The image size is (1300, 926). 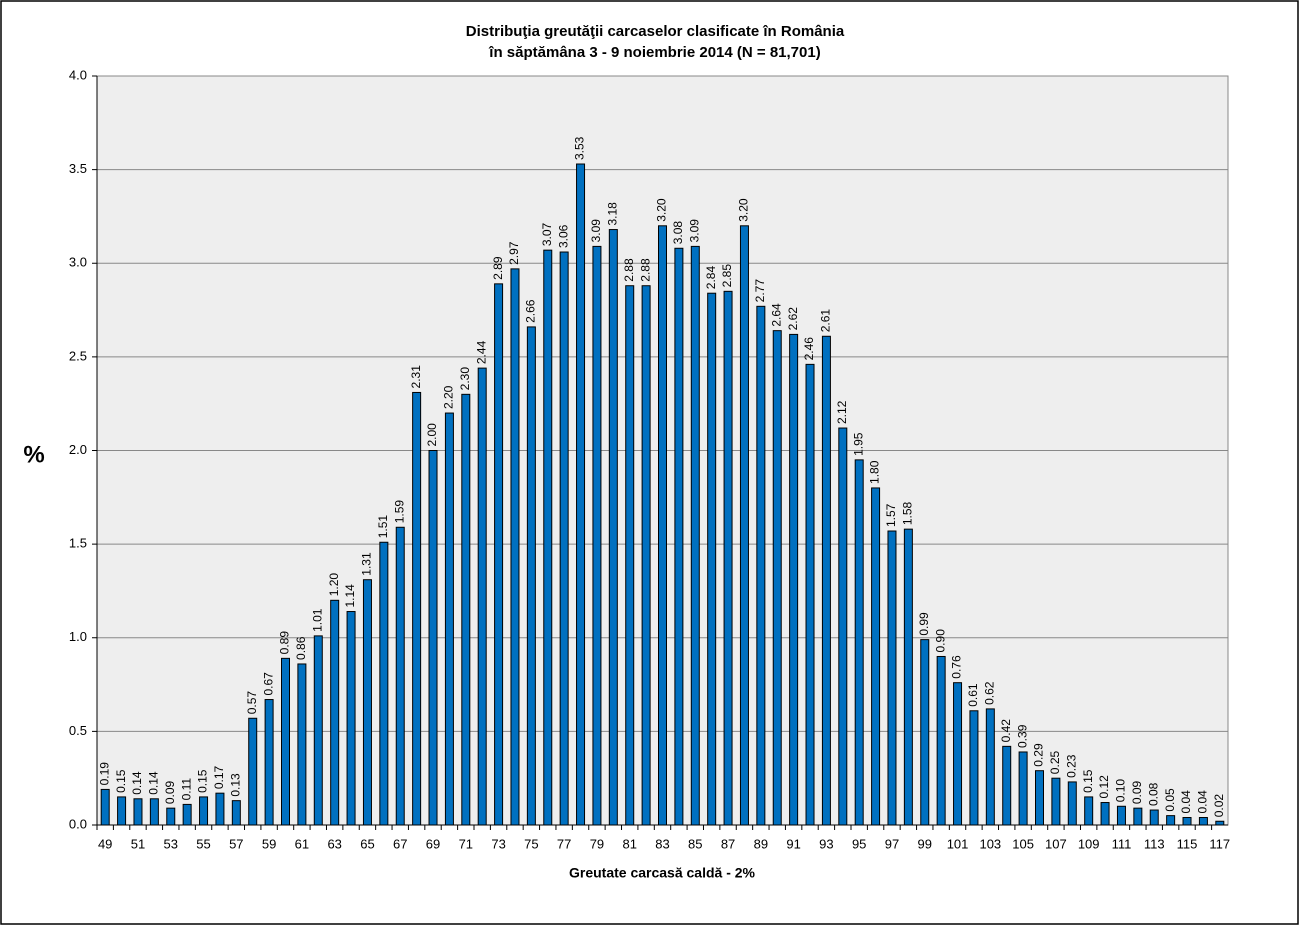 What do you see at coordinates (235, 785) in the screenshot?
I see `value-label: 0.13` at bounding box center [235, 785].